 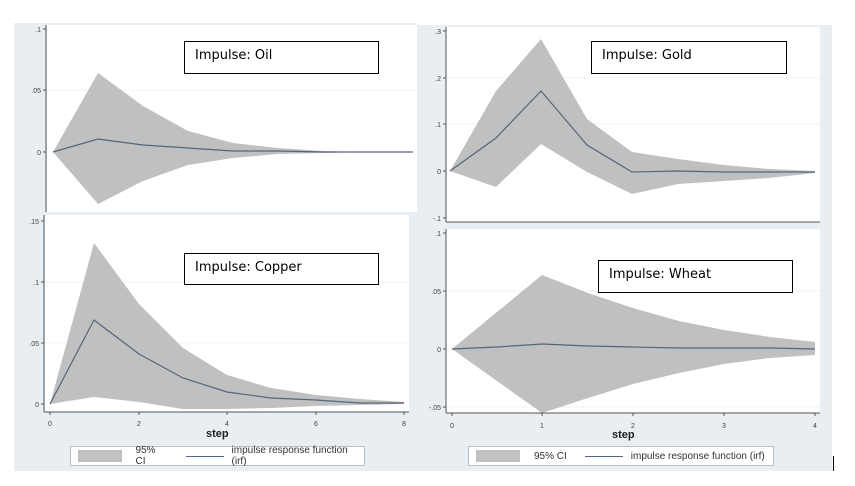 I want to click on svg-text: .3, so click(x=438, y=32).